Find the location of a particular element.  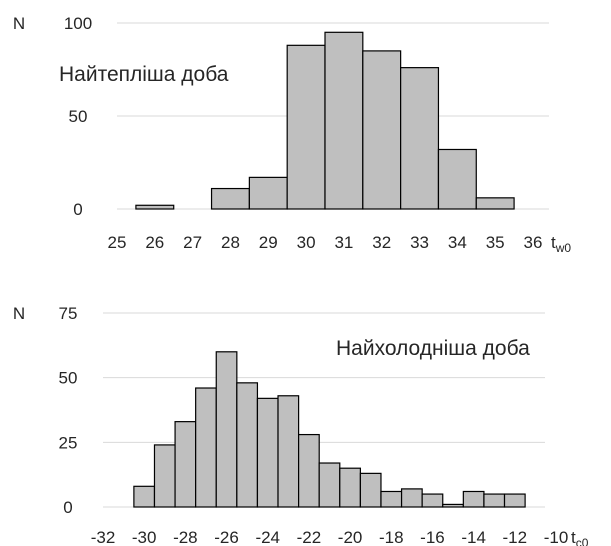

y-tick-label: 75 is located at coordinates (68, 313).